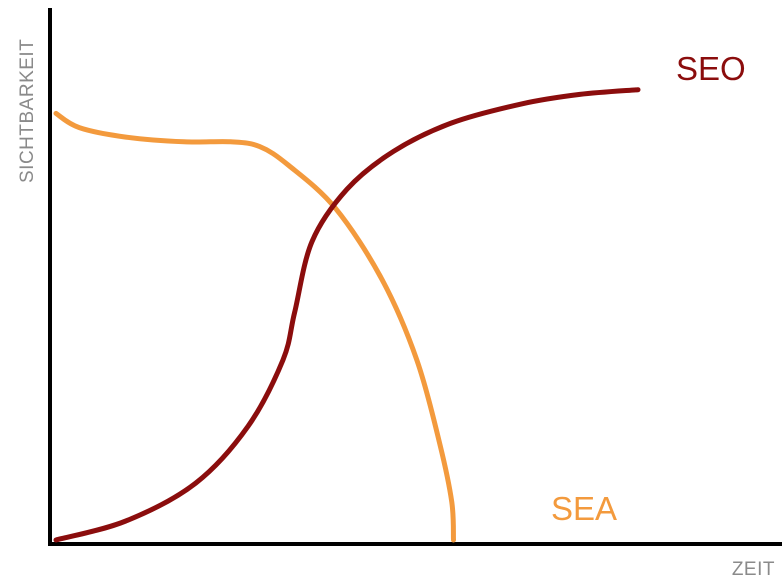 Image resolution: width=782 pixels, height=581 pixels. What do you see at coordinates (753, 569) in the screenshot?
I see `x-axis-label: ZEIT` at bounding box center [753, 569].